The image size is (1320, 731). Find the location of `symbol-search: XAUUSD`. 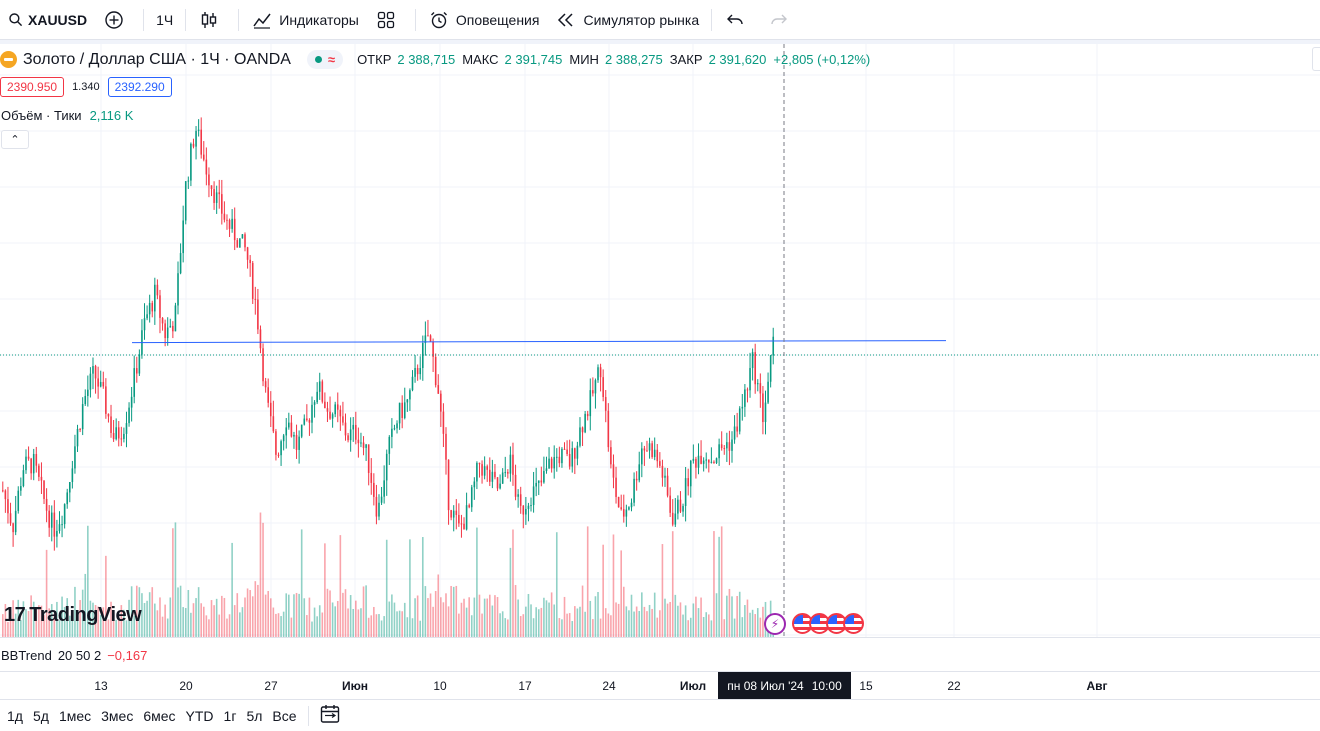

symbol-search: XAUUSD is located at coordinates (47, 20).